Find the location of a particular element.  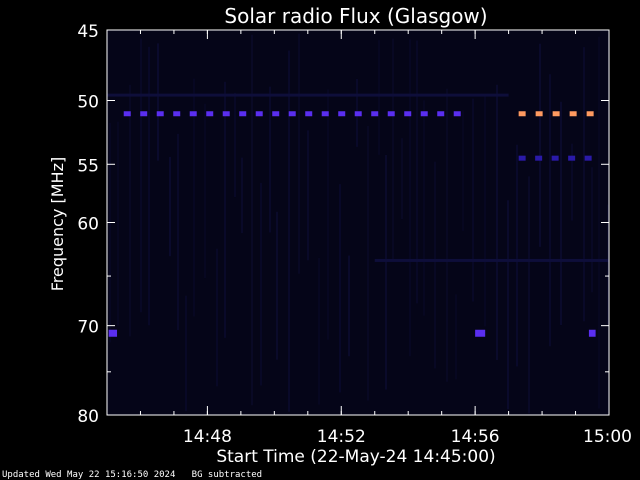

chart-title: Solar radio Flux (Glasgow) is located at coordinates (355, 16).